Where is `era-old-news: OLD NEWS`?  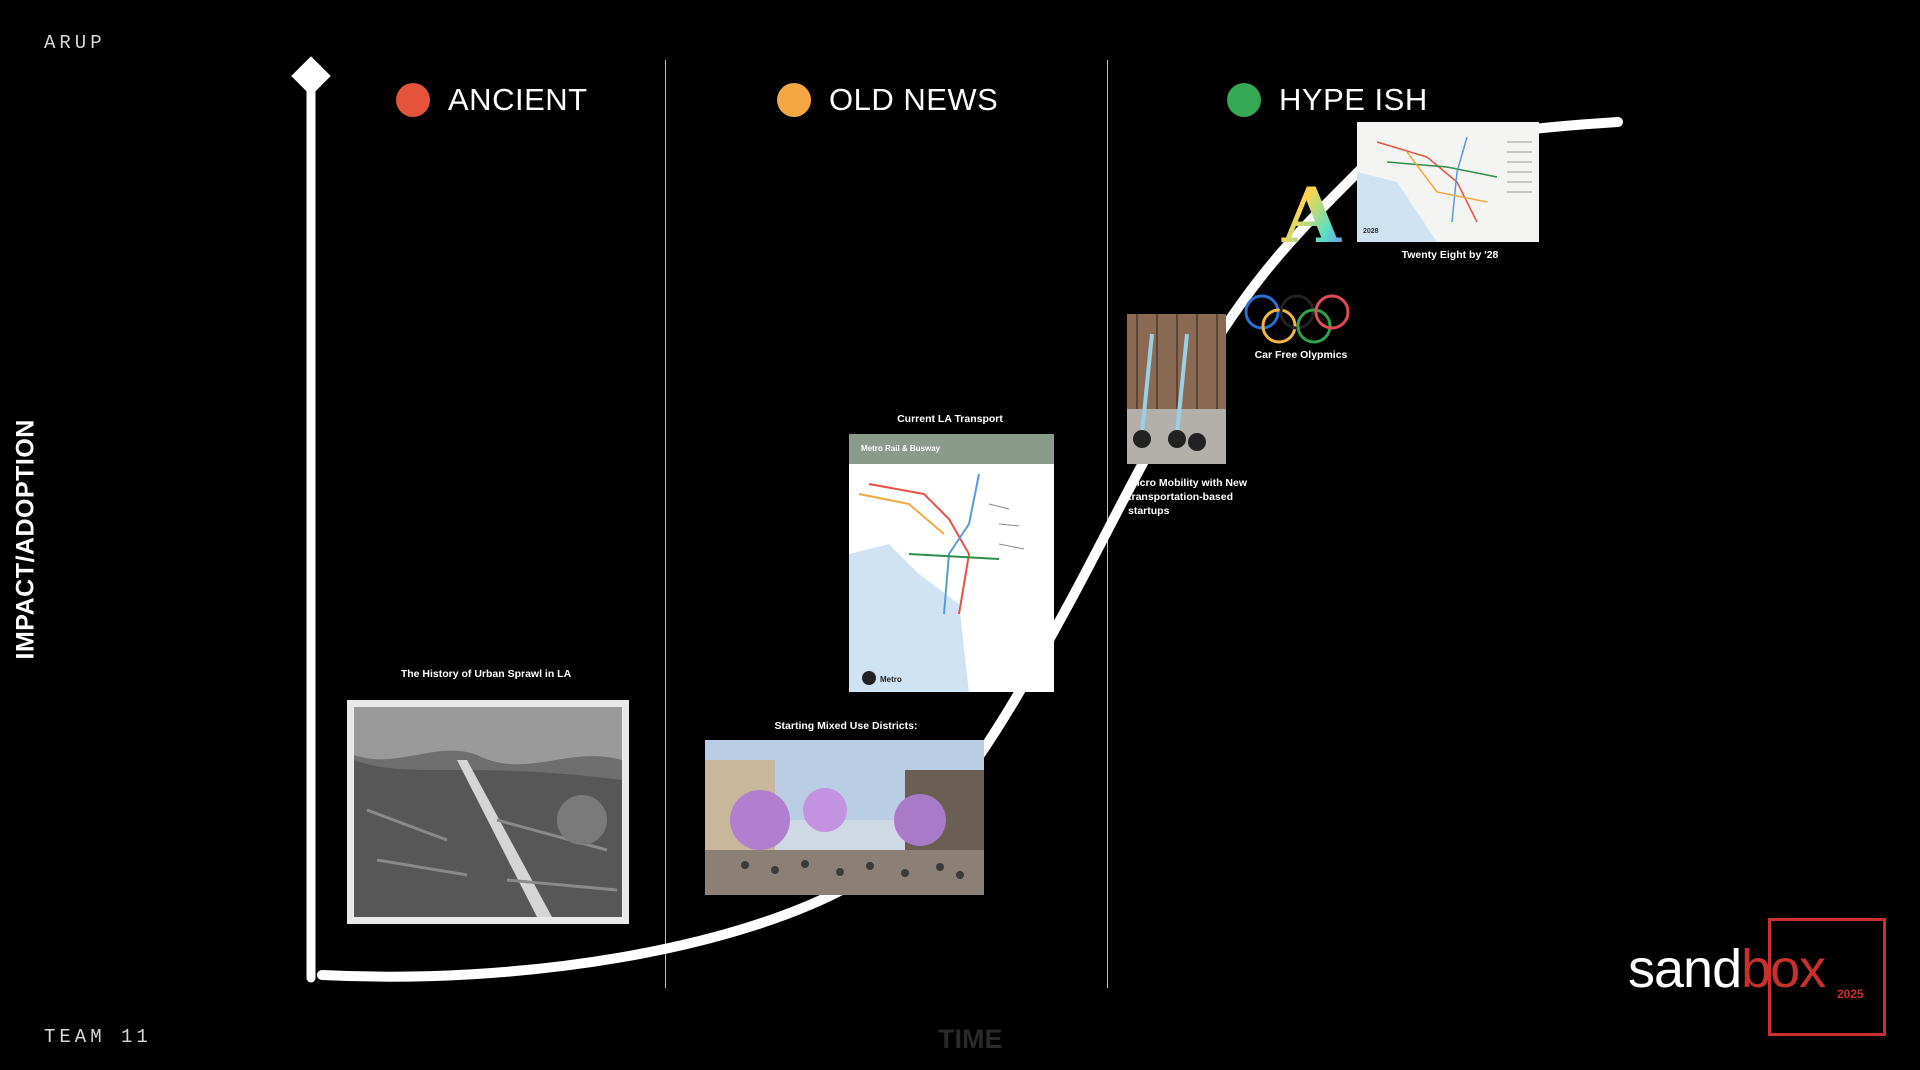 era-old-news: OLD NEWS is located at coordinates (887, 100).